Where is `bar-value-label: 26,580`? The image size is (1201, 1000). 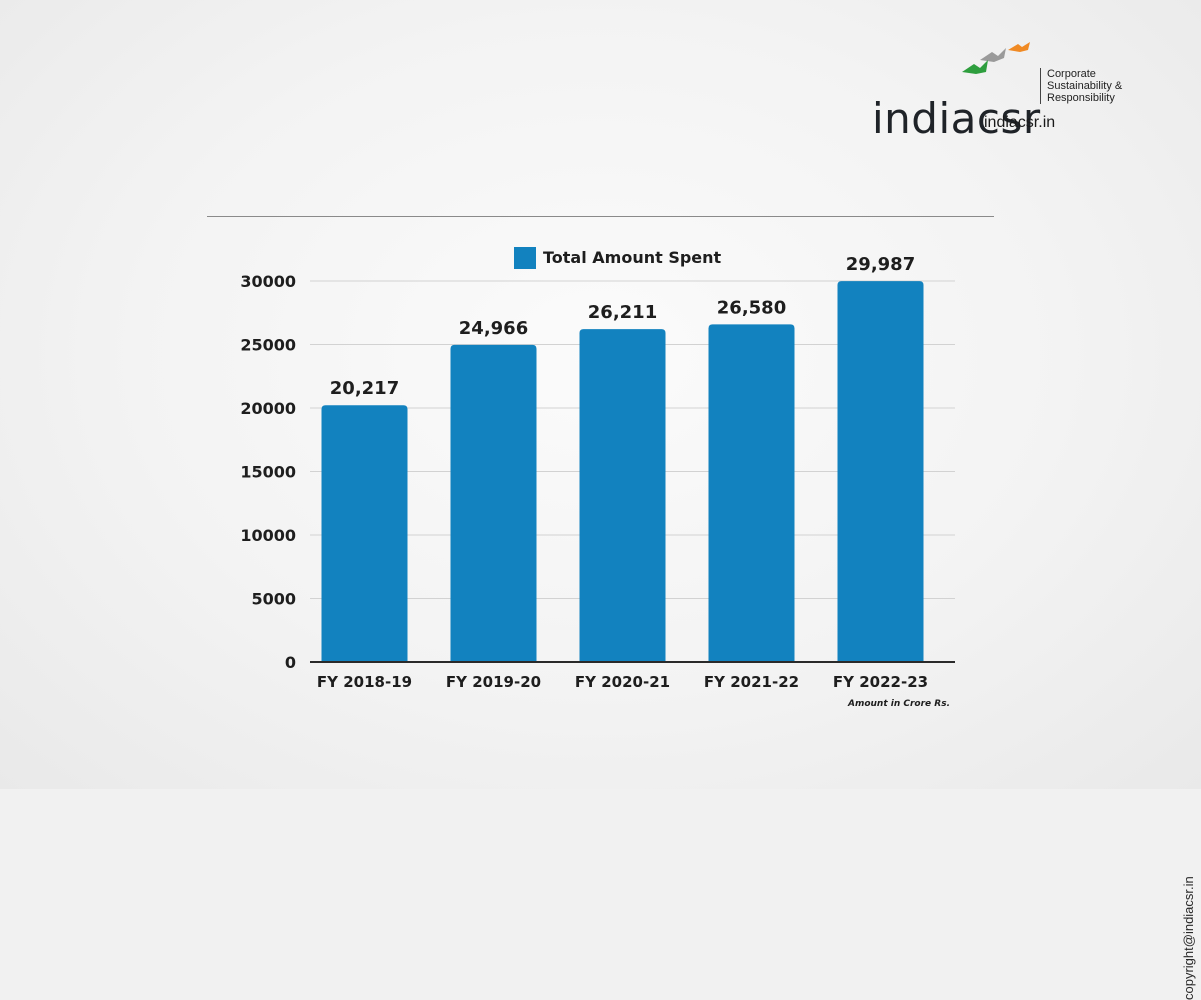 bar-value-label: 26,580 is located at coordinates (751, 307).